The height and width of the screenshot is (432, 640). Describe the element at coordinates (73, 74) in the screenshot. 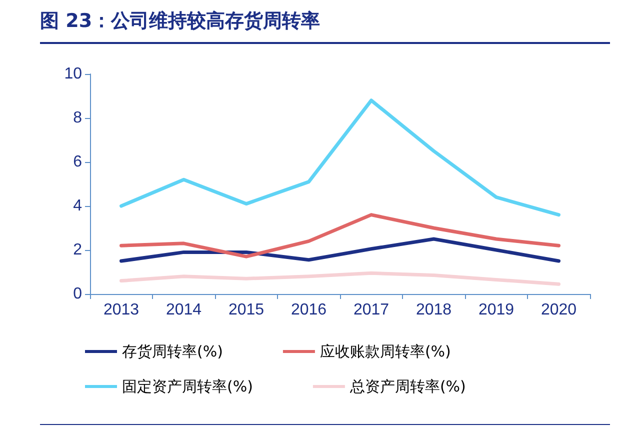

I see `y-tick-label: 10` at that location.